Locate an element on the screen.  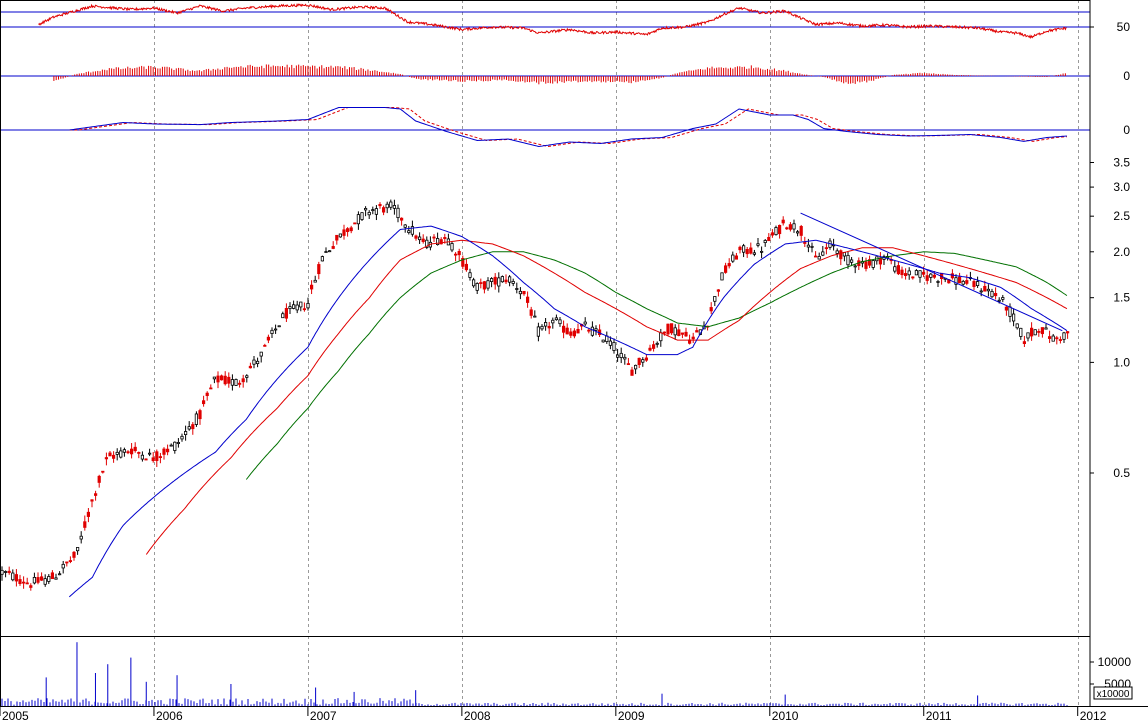
macd-line is located at coordinates (568, 127).